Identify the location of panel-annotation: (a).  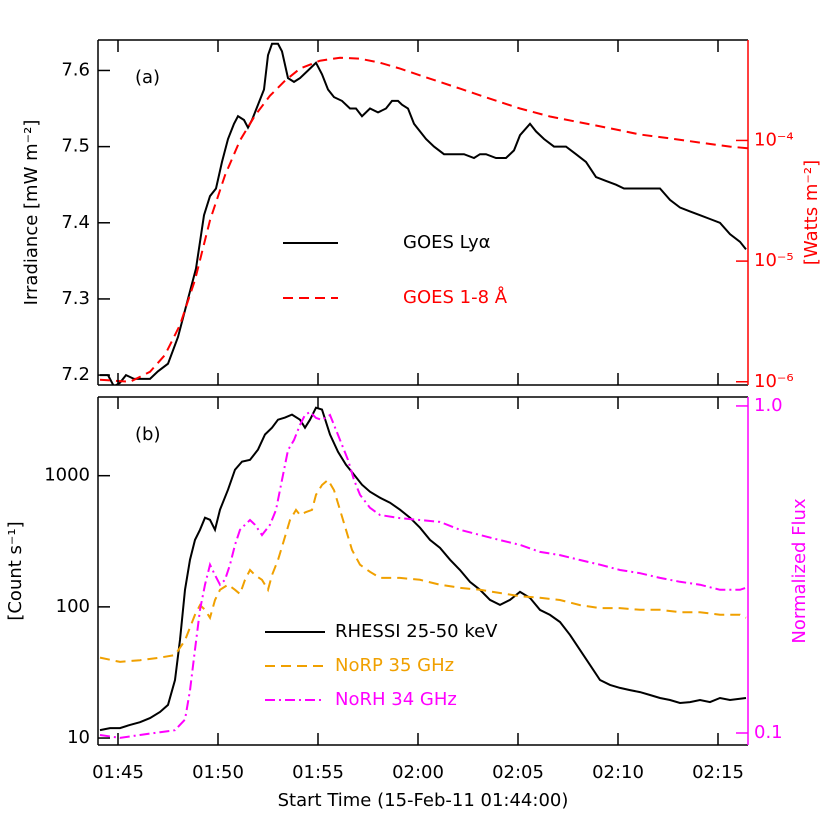
(147, 77).